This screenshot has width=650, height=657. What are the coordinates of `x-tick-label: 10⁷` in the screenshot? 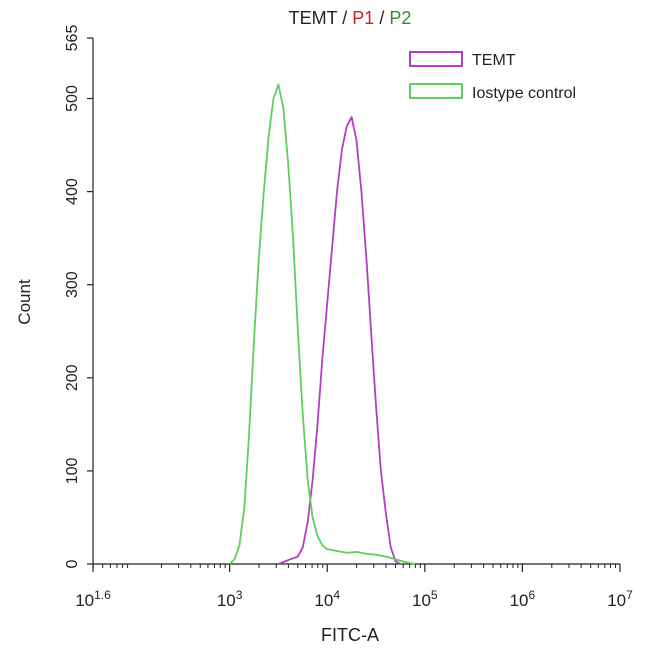 It's located at (620, 599).